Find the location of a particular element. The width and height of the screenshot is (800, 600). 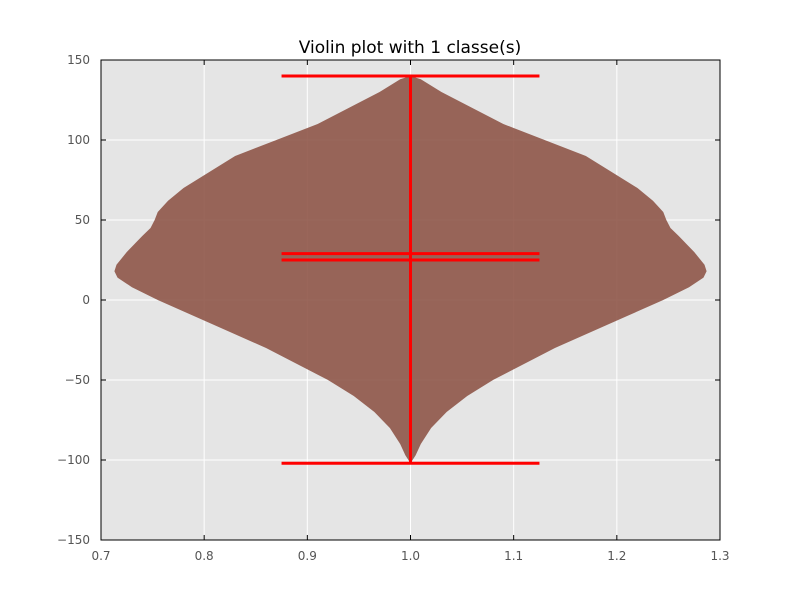

chart-title: Violin plot with 1 classe(s) is located at coordinates (410, 48).